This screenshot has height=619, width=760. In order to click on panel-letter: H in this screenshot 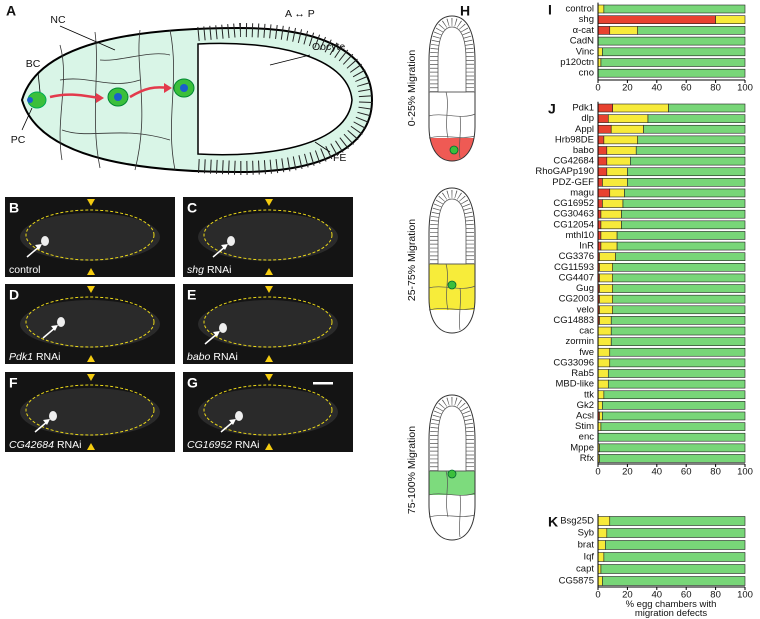, I will do `click(465, 11)`.